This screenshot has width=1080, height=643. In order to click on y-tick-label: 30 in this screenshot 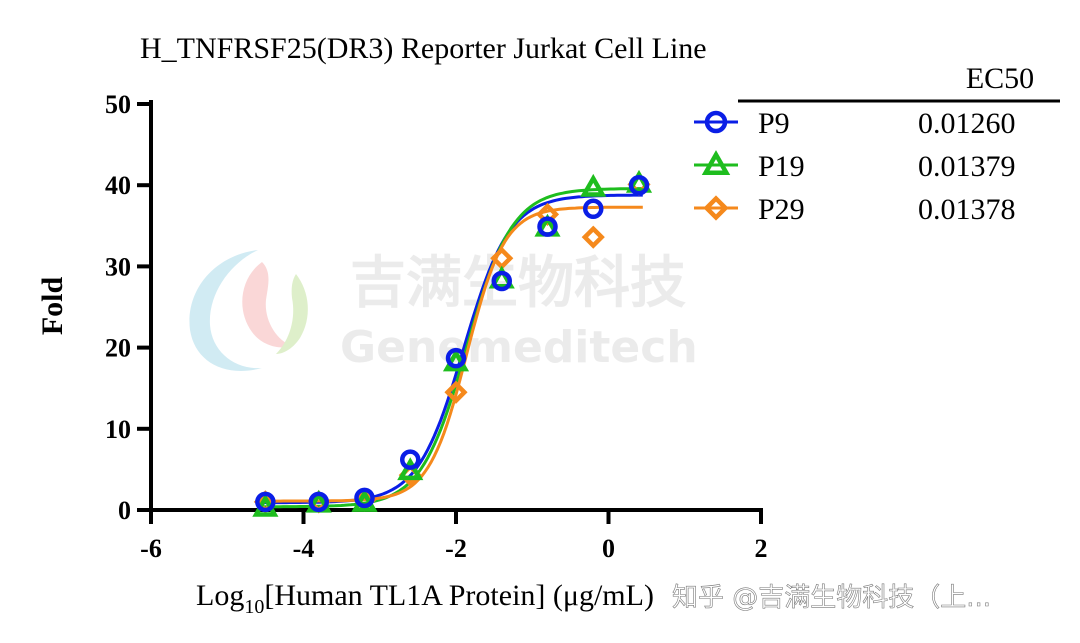, I will do `click(118, 266)`.